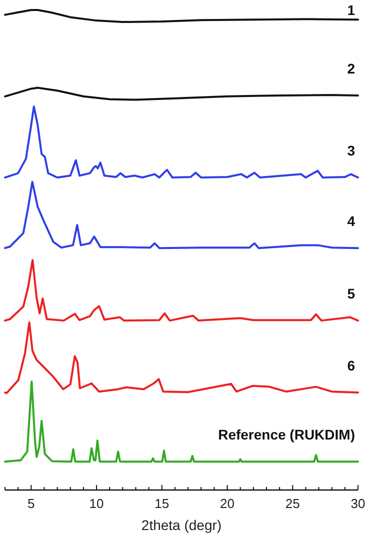 The width and height of the screenshot is (369, 535). Describe the element at coordinates (351, 10) in the screenshot. I see `series-label: 1` at that location.